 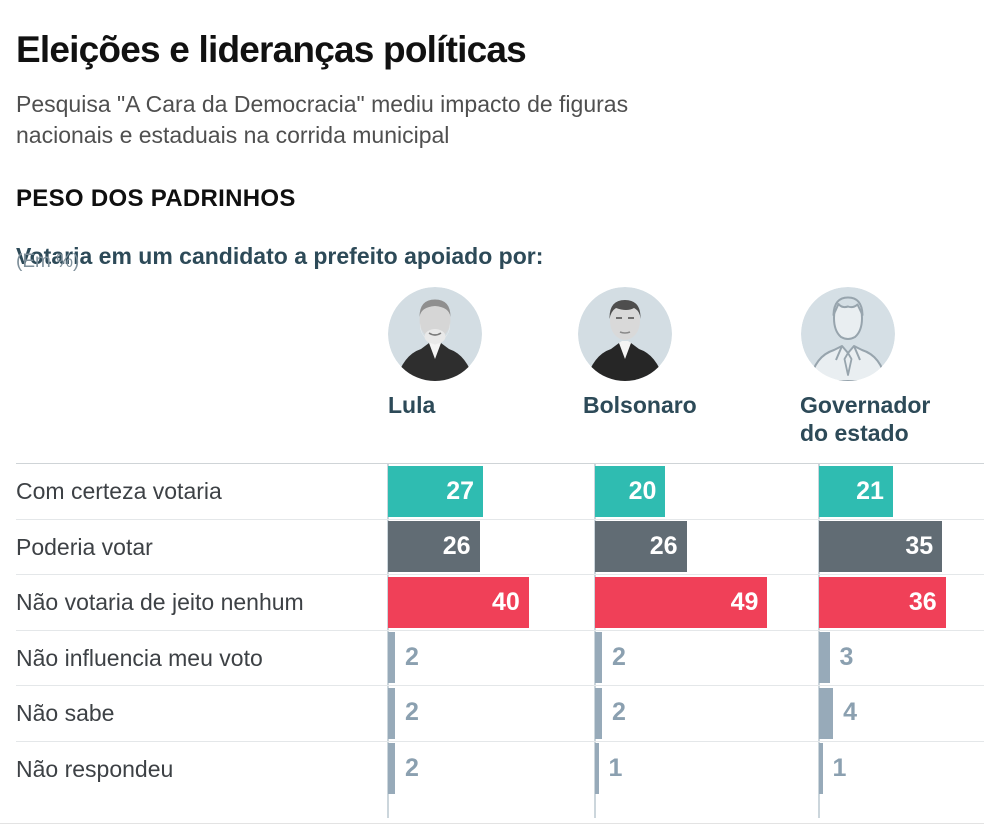 What do you see at coordinates (392, 713) in the screenshot?
I see `bar-lula-nao-sabe` at bounding box center [392, 713].